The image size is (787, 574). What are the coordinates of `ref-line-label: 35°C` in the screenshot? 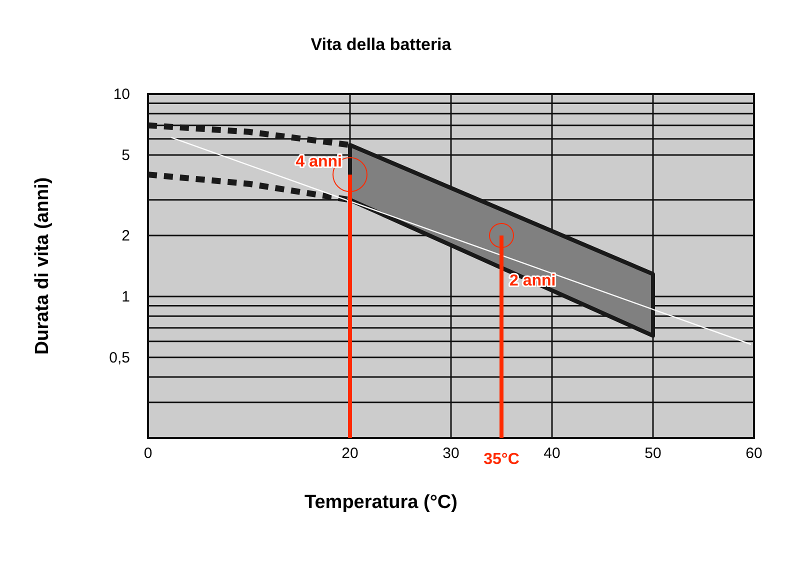 It's located at (502, 459).